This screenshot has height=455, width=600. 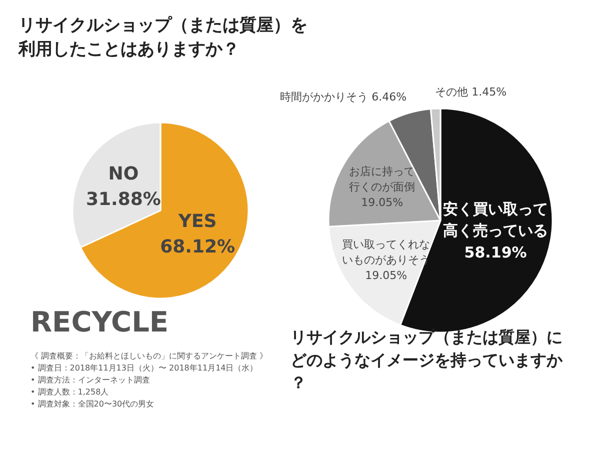 What do you see at coordinates (343, 97) in the screenshot?
I see `slice-label: 時間がかかりそう 6.46%` at bounding box center [343, 97].